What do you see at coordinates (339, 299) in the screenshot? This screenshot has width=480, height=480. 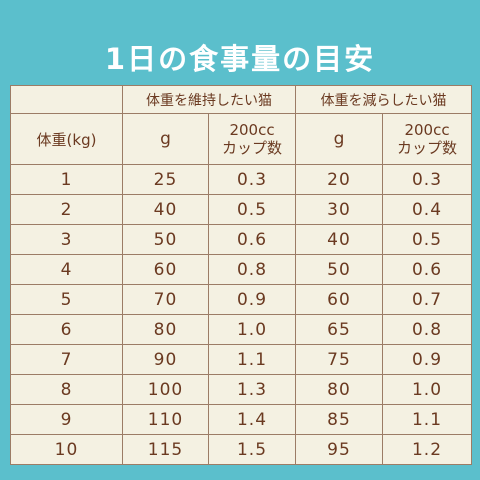 I see `reduce-grams-cell: 60` at bounding box center [339, 299].